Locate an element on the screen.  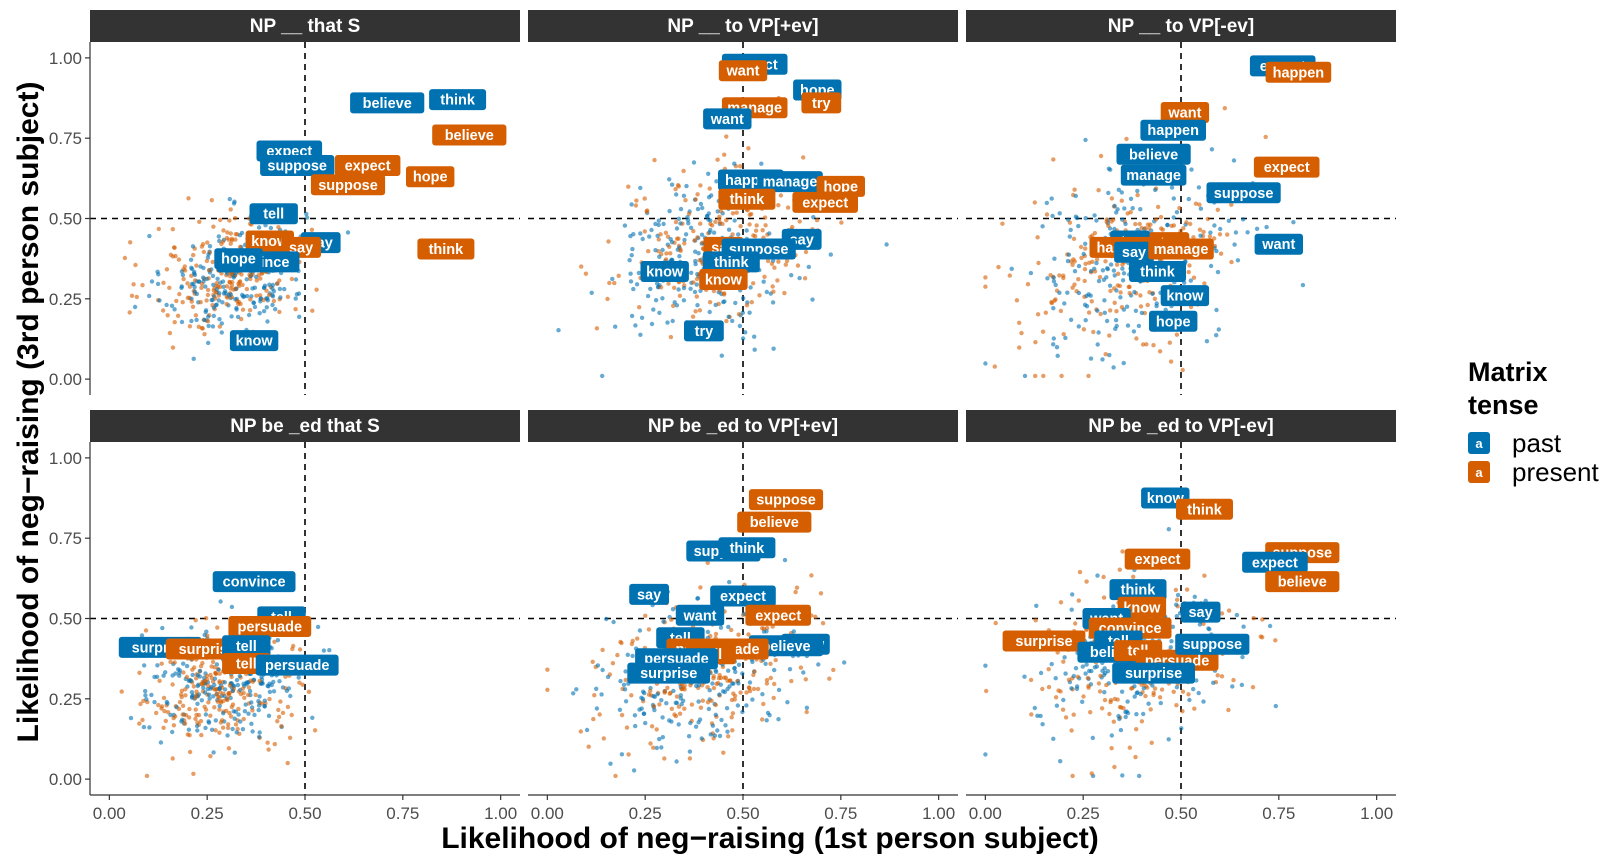
legend-key-past-glyph: a is located at coordinates (1479, 443).